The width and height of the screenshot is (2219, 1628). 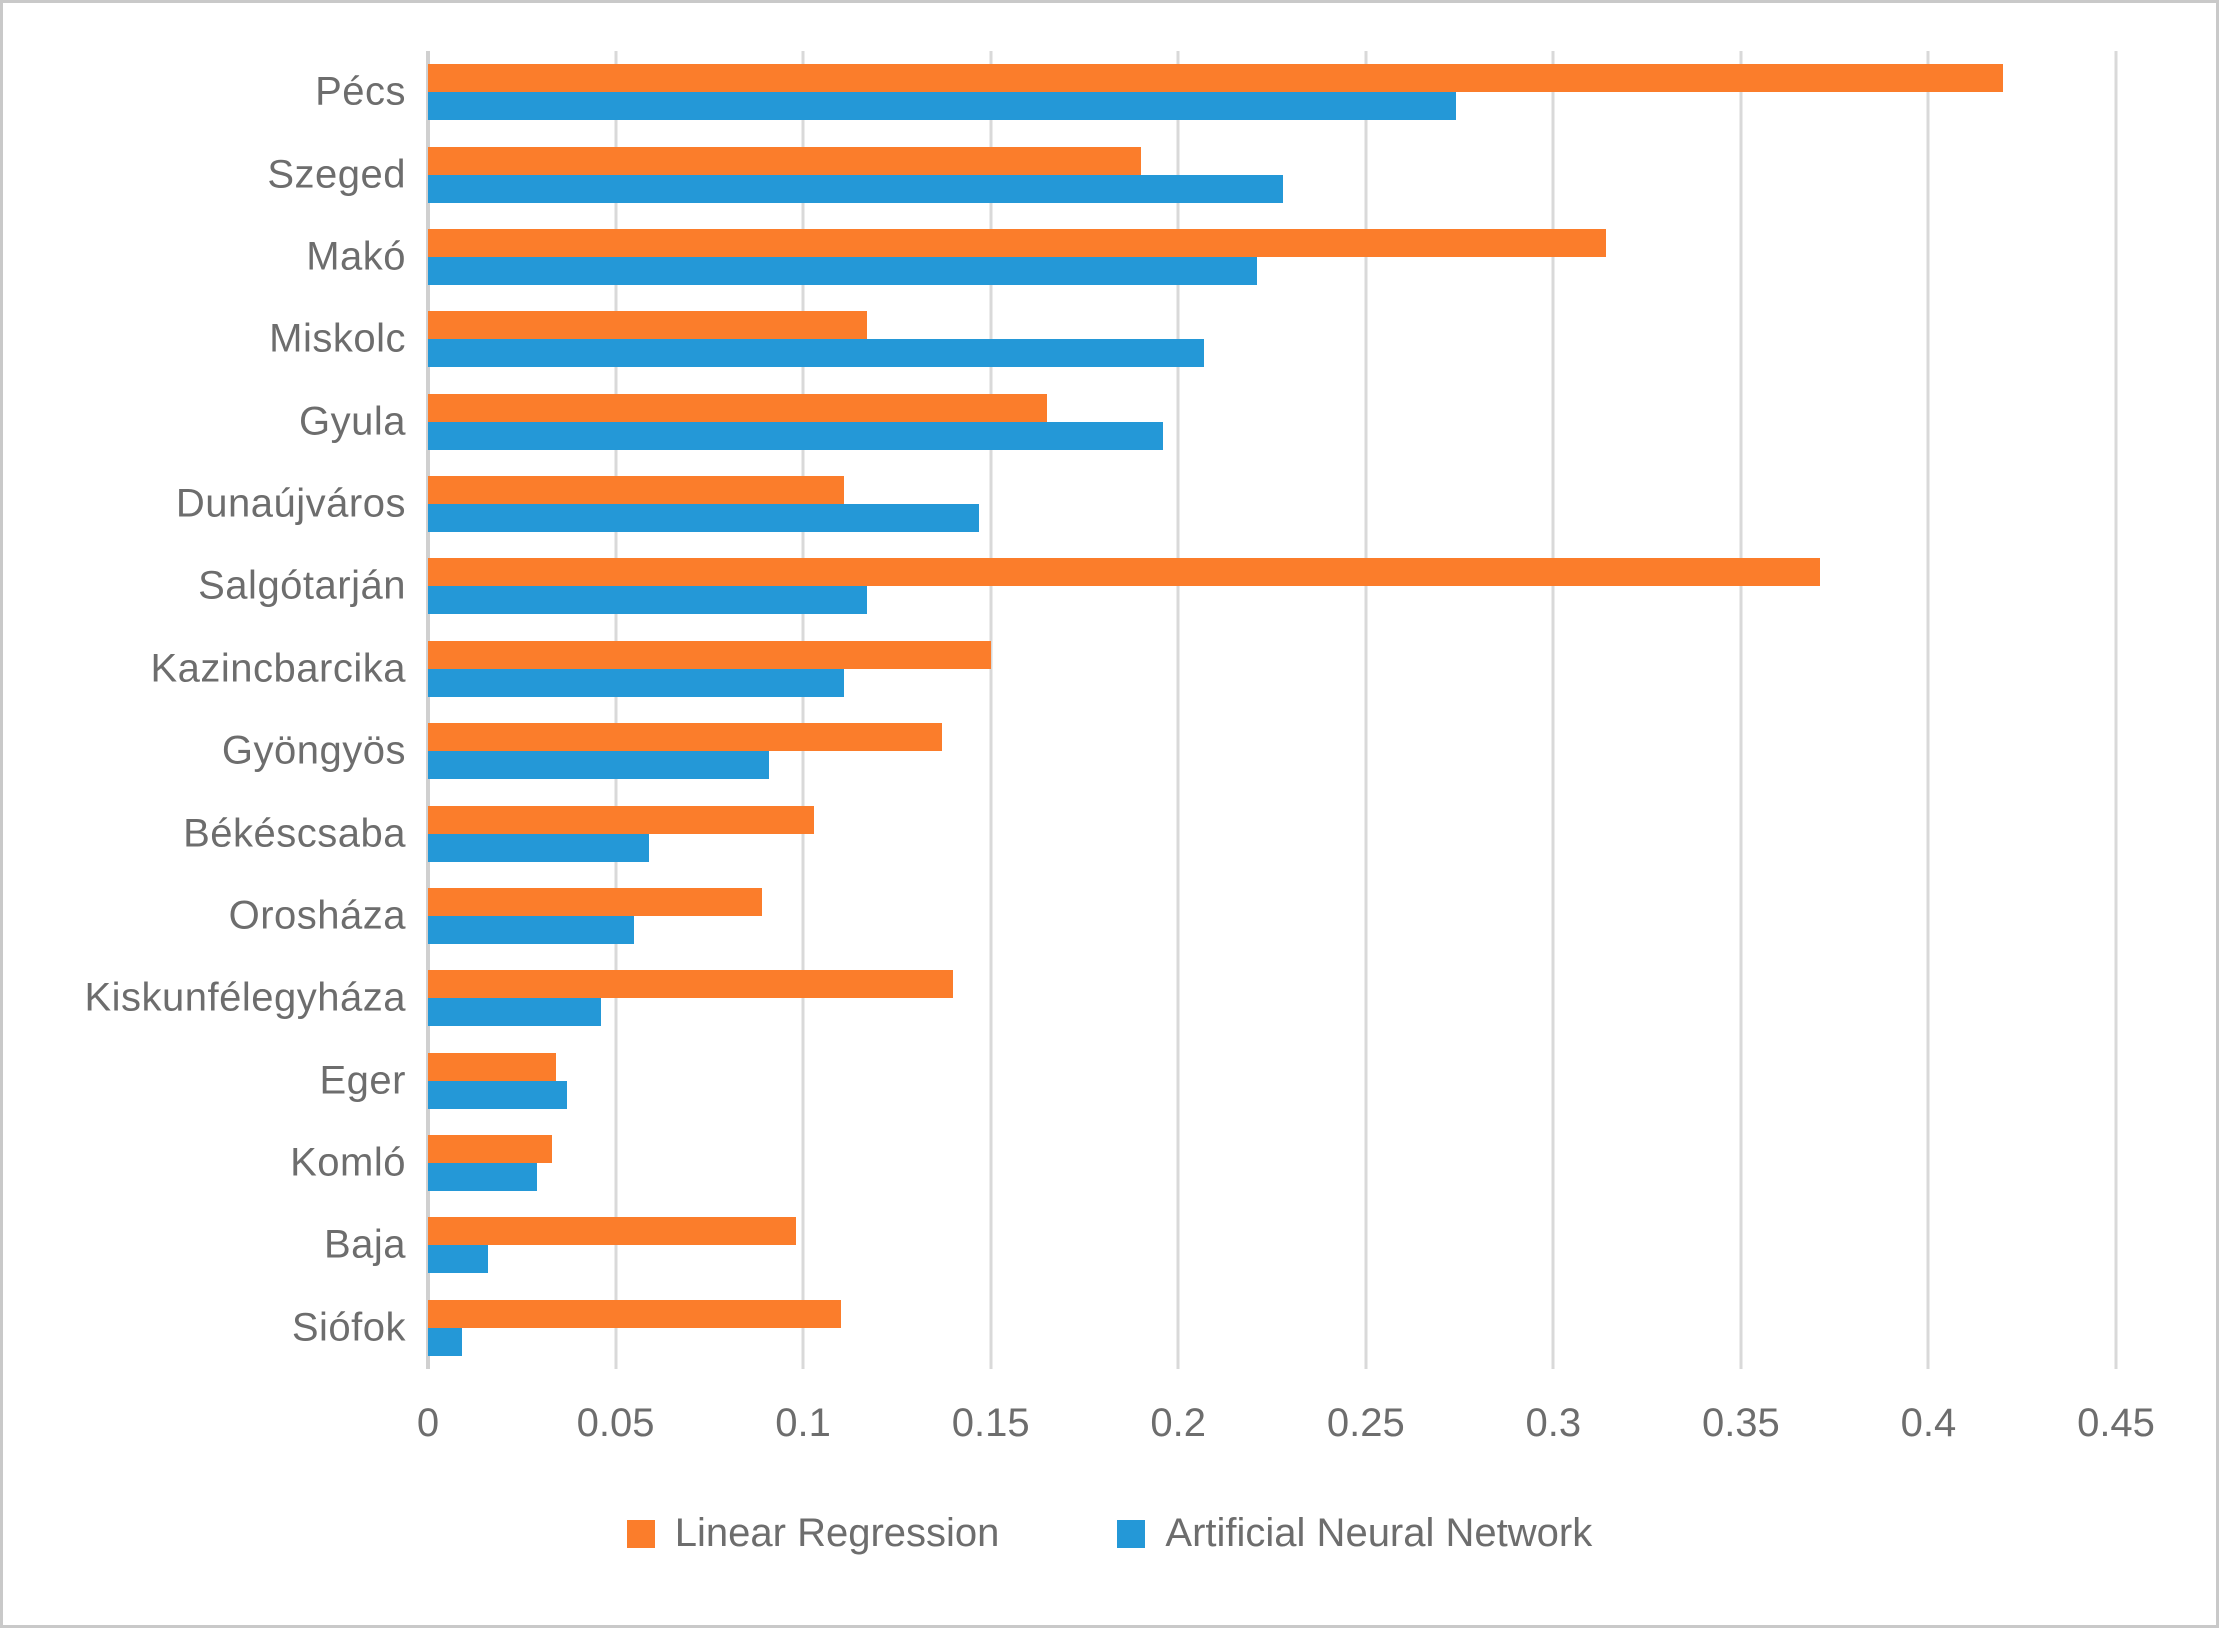 I want to click on category-label: Kiskunfélegyháza, so click(x=245, y=997).